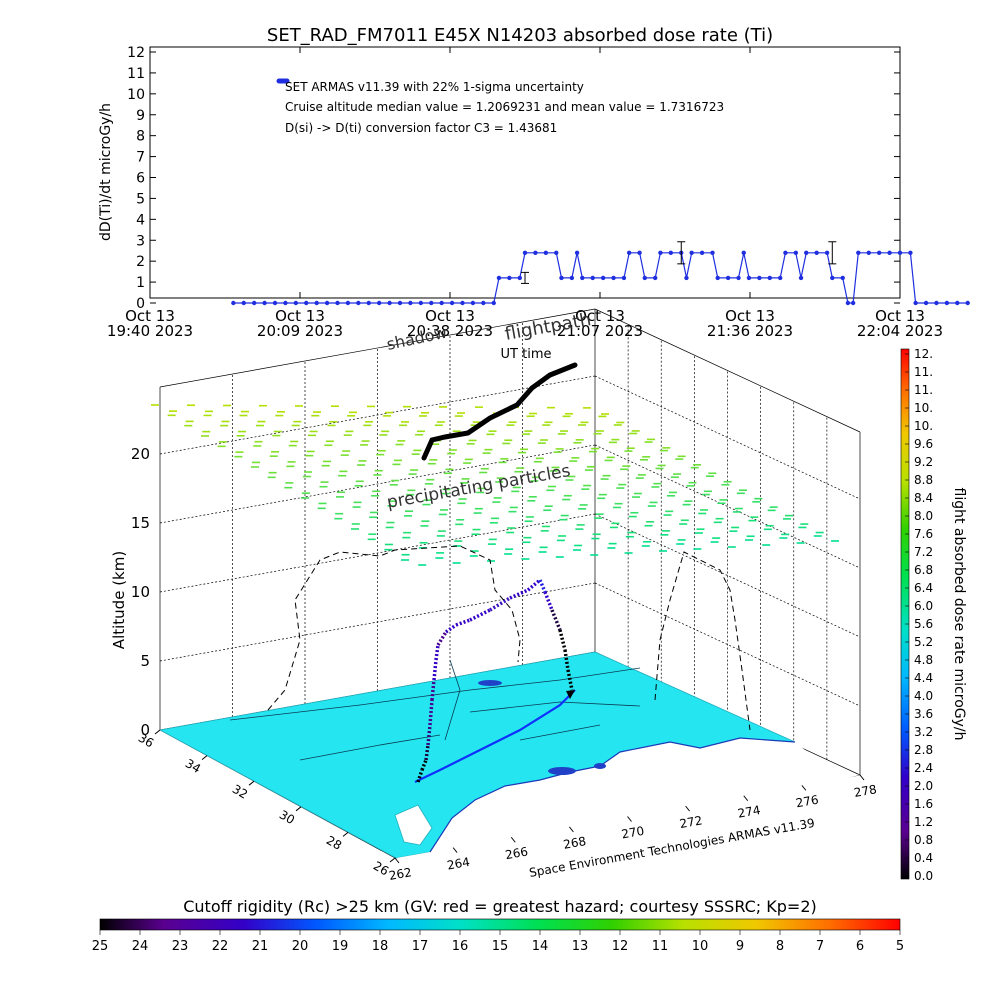 The height and width of the screenshot is (1000, 1000). Describe the element at coordinates (334, 843) in the screenshot. I see `lat-tick-label: 28` at that location.